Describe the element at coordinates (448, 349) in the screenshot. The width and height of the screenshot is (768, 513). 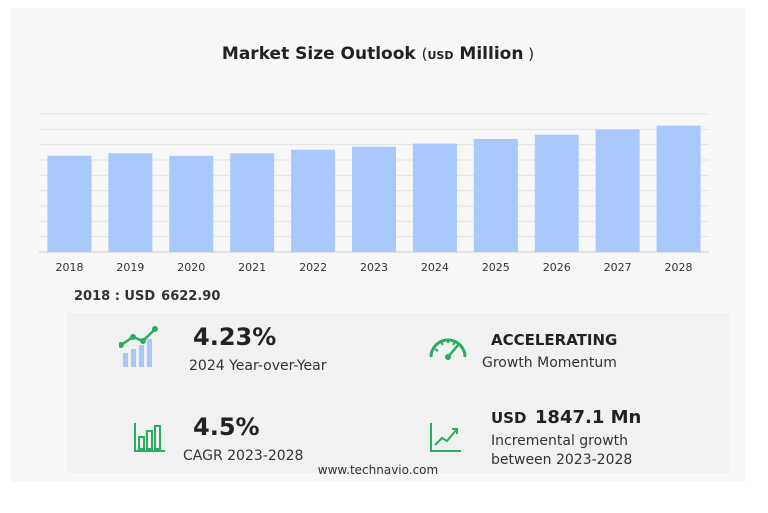
I see `speedometer-icon` at that location.